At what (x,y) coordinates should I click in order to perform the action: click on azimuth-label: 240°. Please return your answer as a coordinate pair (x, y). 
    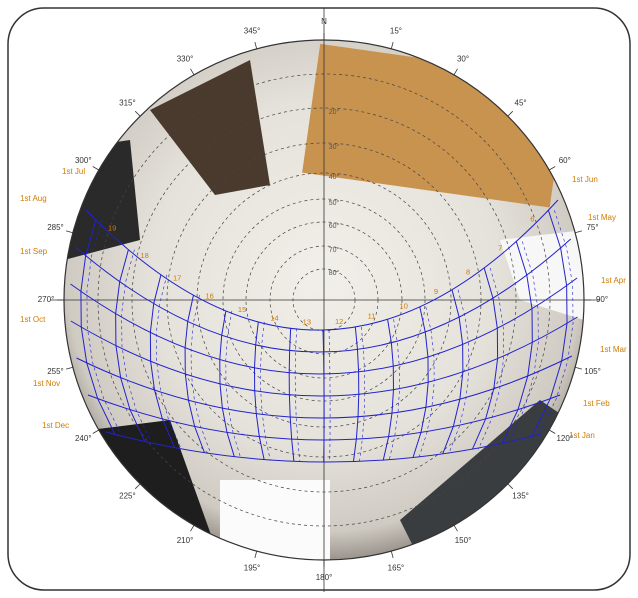
    Looking at the image, I should click on (83, 438).